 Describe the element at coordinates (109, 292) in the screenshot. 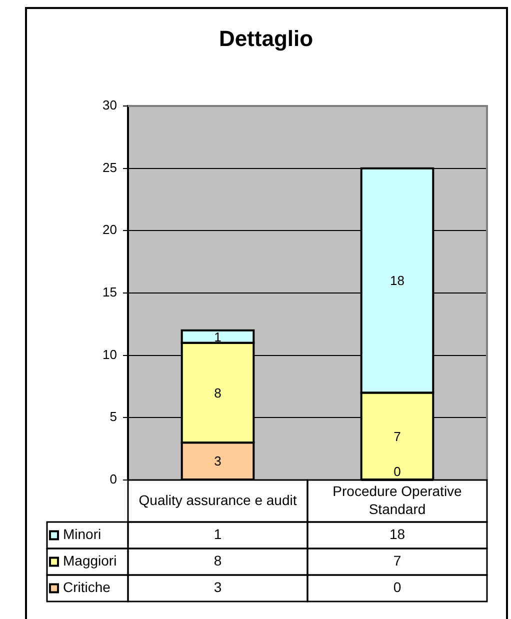

I see `y-tick-label: 15` at that location.